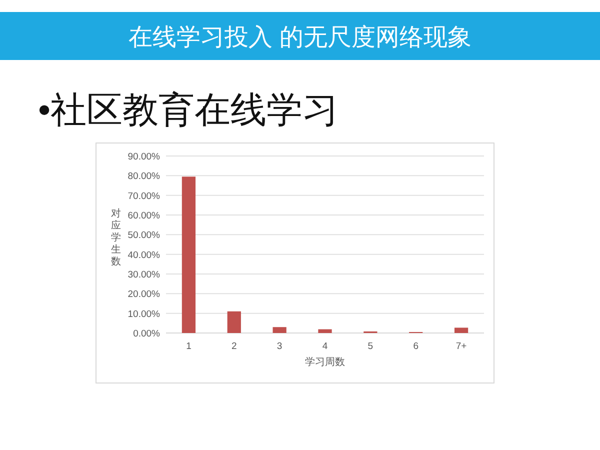 The image size is (600, 450). I want to click on y-tick-label: 90.00%, so click(144, 157).